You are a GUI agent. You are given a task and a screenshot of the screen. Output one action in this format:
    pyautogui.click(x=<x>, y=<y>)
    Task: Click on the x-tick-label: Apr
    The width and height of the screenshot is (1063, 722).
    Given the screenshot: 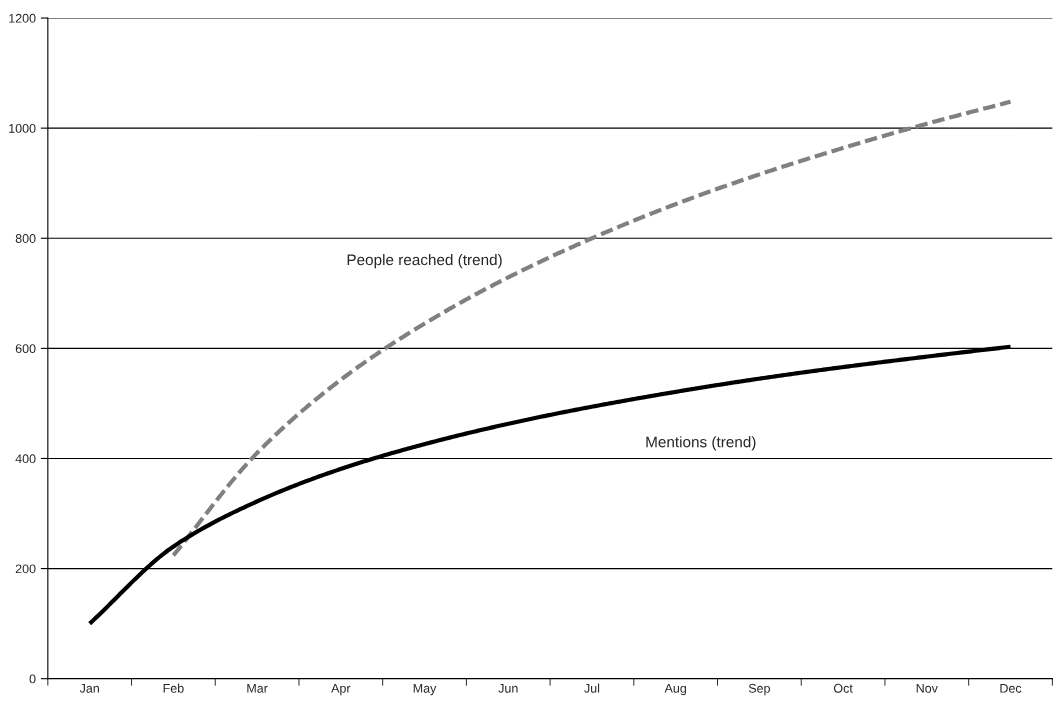 What is the action you would take?
    pyautogui.click(x=341, y=690)
    